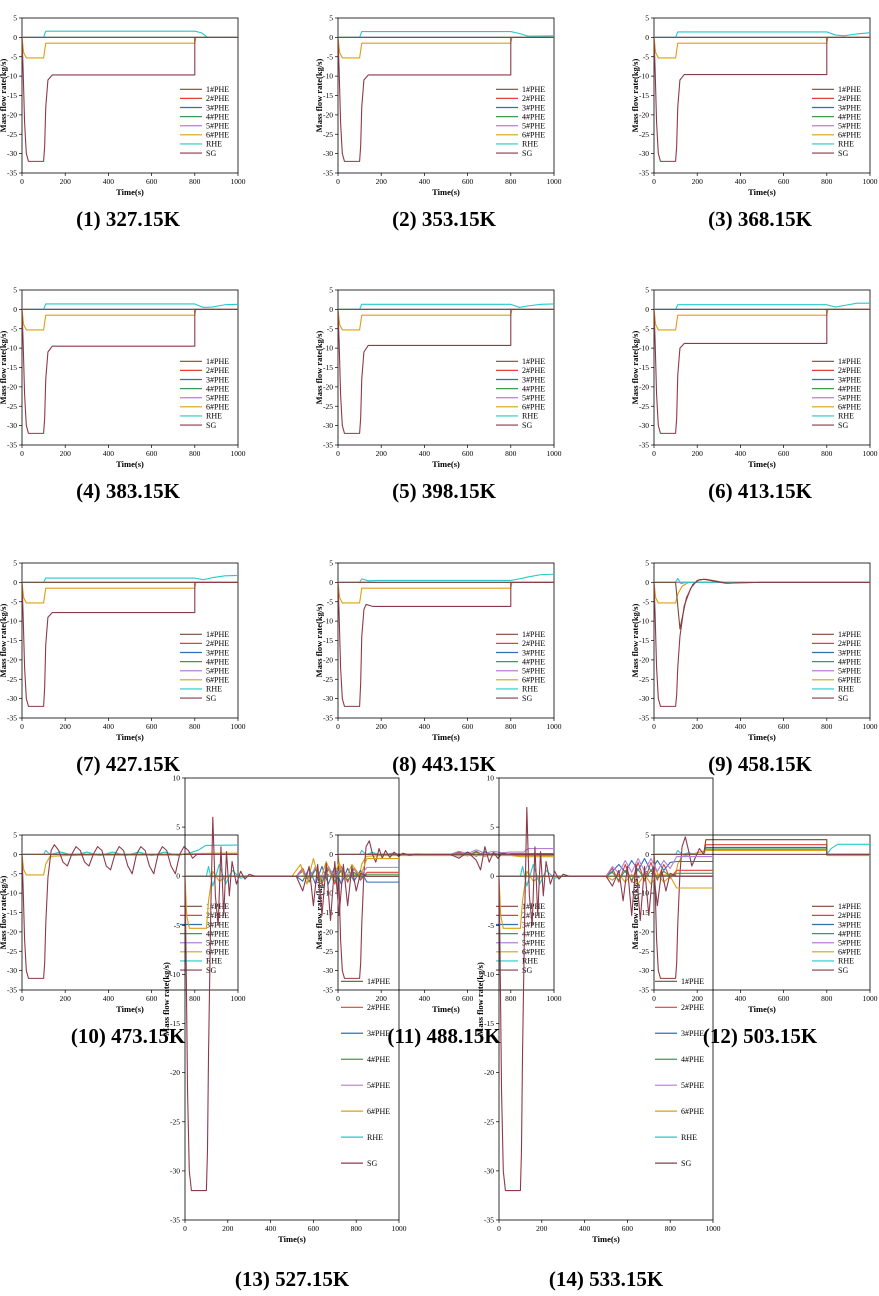 The image size is (879, 1296). What do you see at coordinates (760, 1036) in the screenshot?
I see `panel-caption: (12) 503.15K` at bounding box center [760, 1036].